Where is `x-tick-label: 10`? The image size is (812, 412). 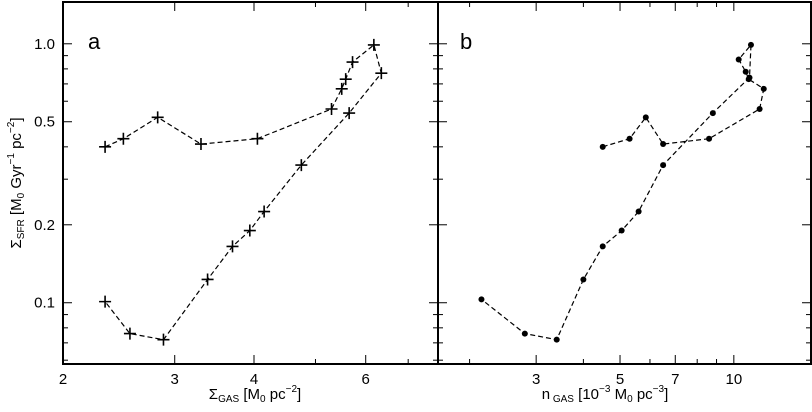 x-tick-label: 10 is located at coordinates (733, 379).